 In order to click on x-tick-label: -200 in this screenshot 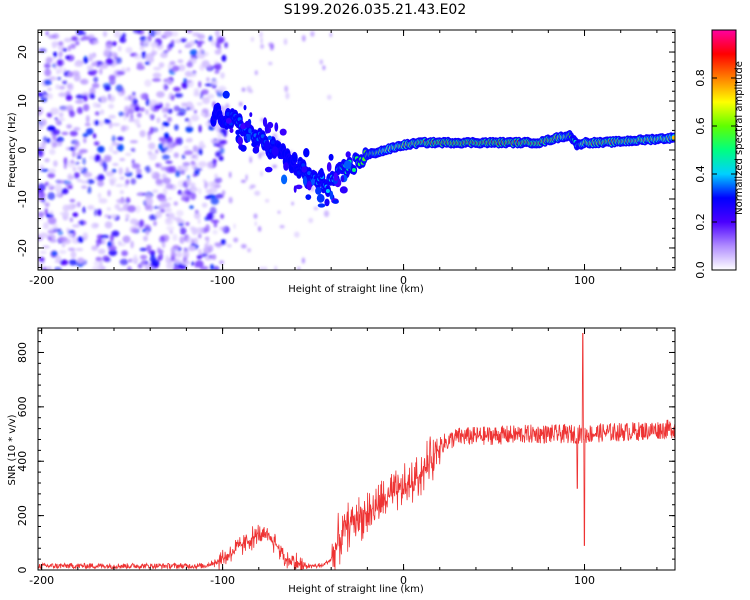, I will do `click(41, 580)`.